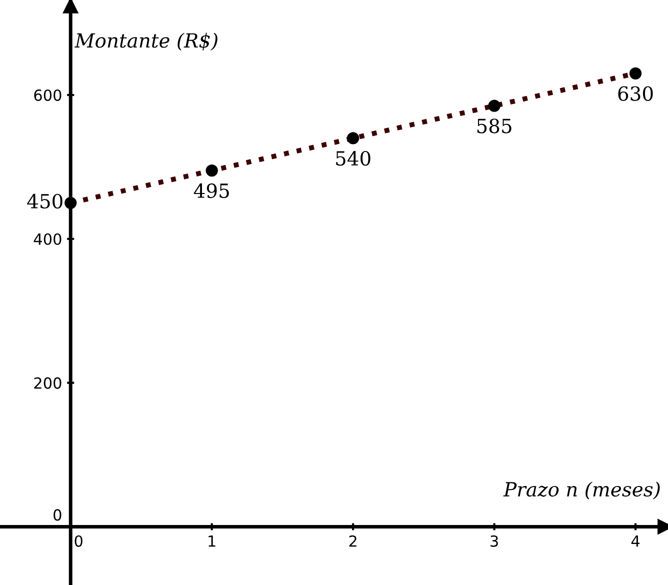 This screenshot has height=585, width=668. Describe the element at coordinates (44, 201) in the screenshot. I see `data-label: 450` at that location.